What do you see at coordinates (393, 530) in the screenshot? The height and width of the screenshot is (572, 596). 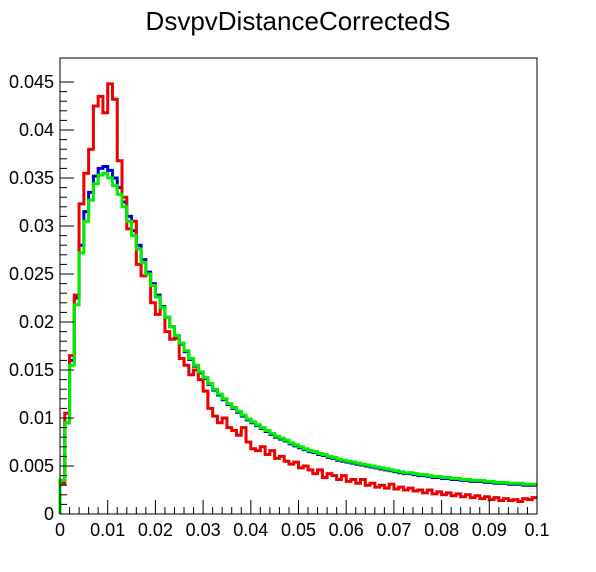 I see `x-tick-label: 0.07` at bounding box center [393, 530].